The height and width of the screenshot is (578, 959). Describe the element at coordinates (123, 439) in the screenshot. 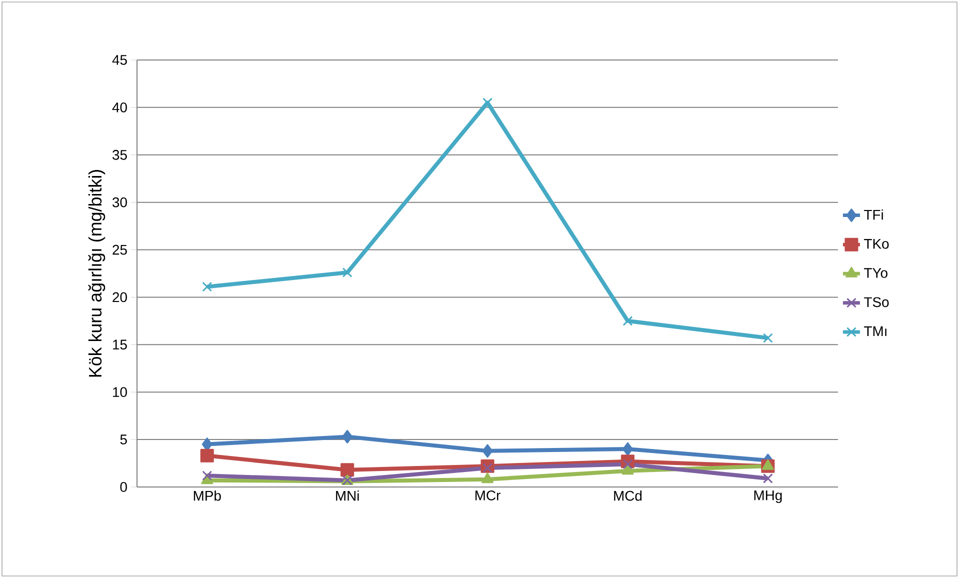

I see `y-tick-label: 5` at that location.